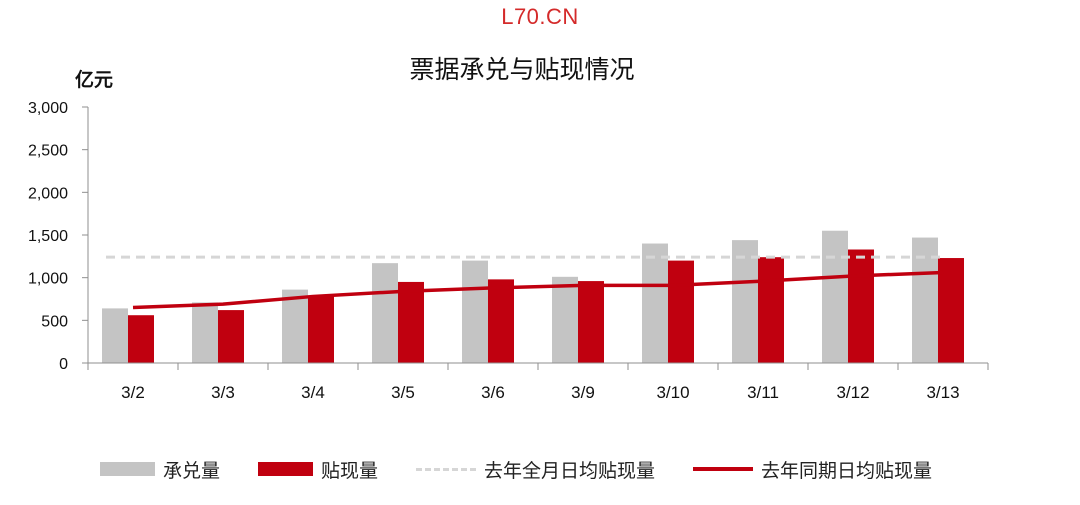 This screenshot has height=505, width=1080. I want to click on y-tick-label: 2,500, so click(48, 151).